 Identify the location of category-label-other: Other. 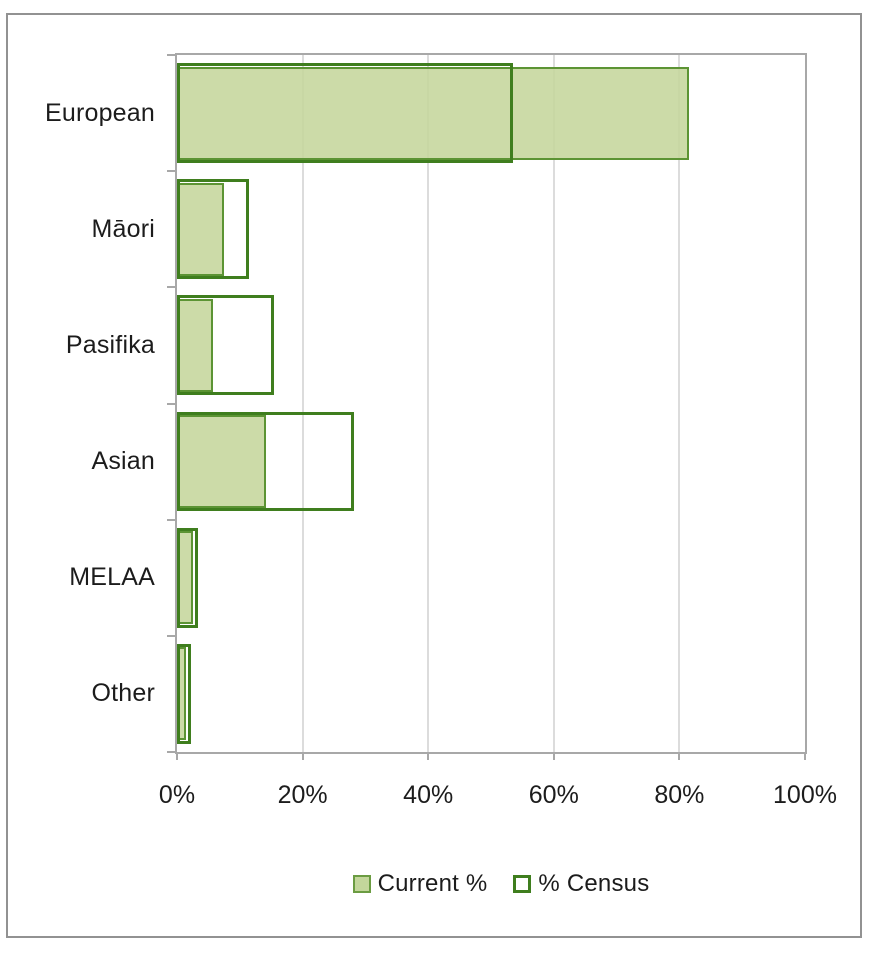
(123, 693).